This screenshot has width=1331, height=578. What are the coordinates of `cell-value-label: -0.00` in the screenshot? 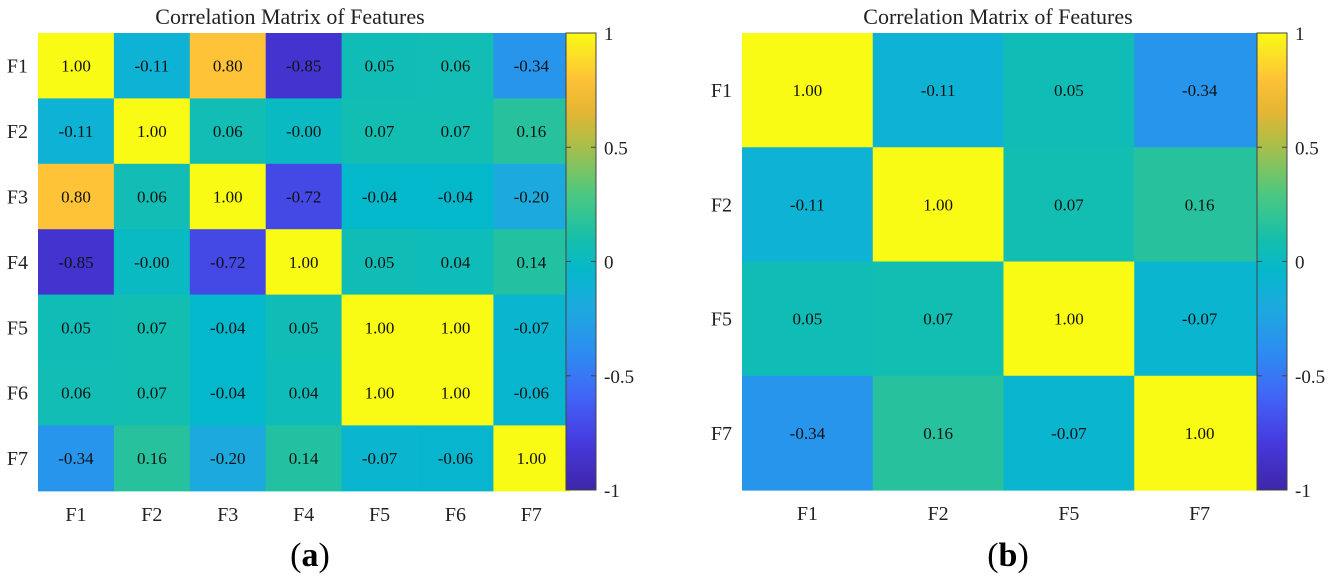 It's located at (303, 131).